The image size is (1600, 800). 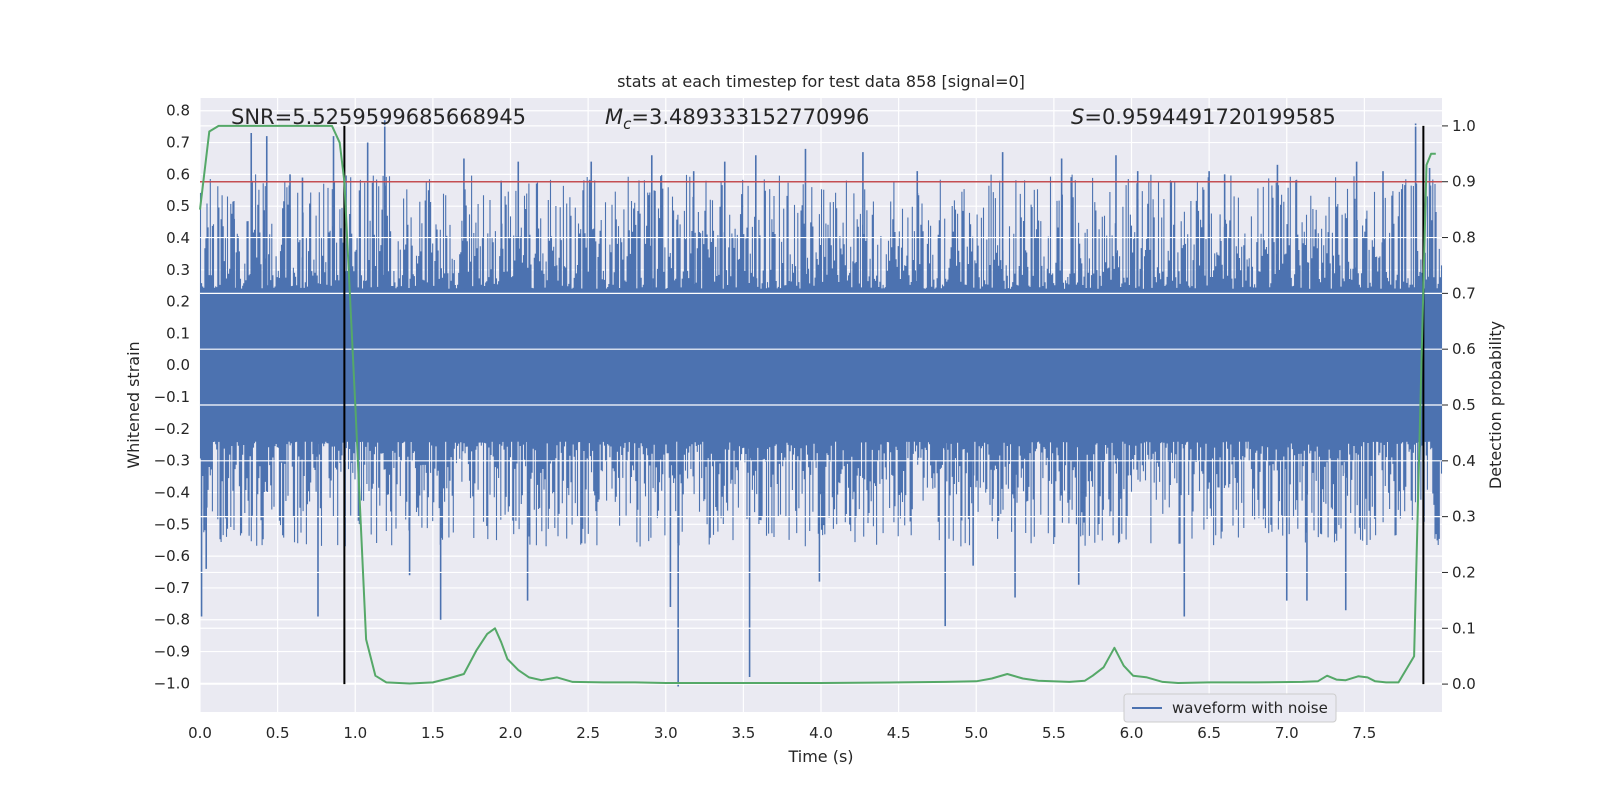 What do you see at coordinates (278, 733) in the screenshot?
I see `x-tick-label: 0.5` at bounding box center [278, 733].